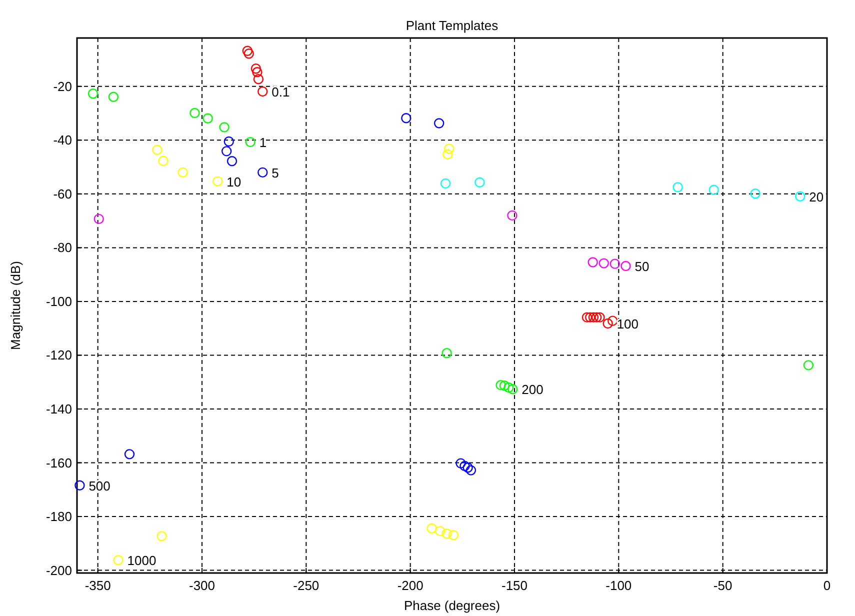 The image size is (855, 616). Describe the element at coordinates (59, 301) in the screenshot. I see `y-tick-label: -100` at that location.